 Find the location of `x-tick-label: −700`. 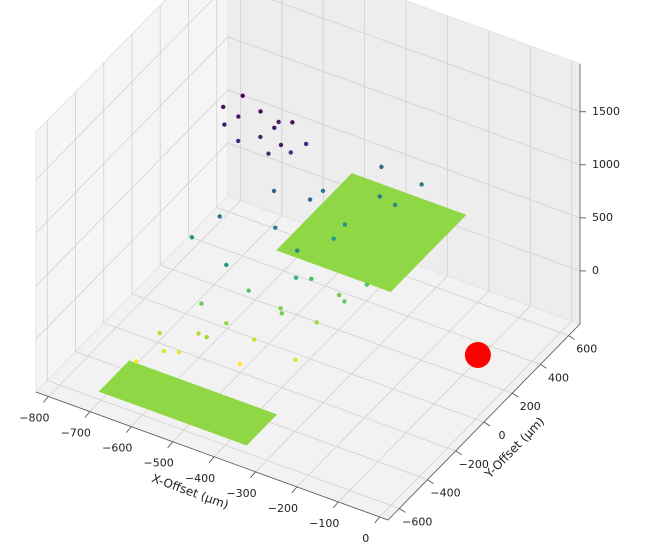

x-tick-label: −700 is located at coordinates (76, 433).